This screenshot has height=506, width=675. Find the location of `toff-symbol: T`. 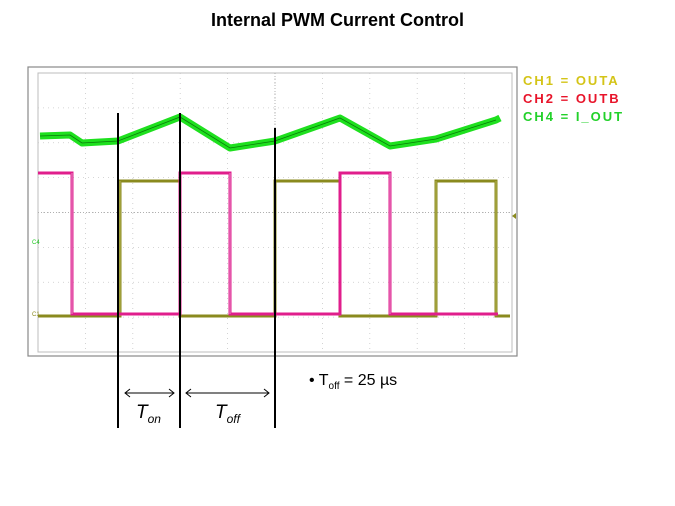

toff-symbol: T is located at coordinates (221, 412).